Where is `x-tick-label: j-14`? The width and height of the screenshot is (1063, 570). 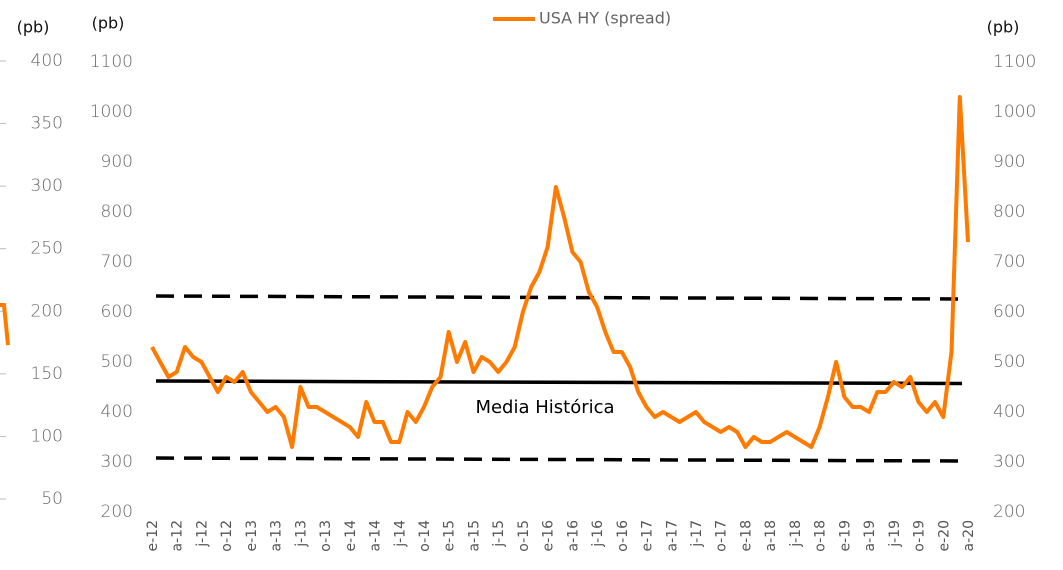
x-tick-label: j-14 is located at coordinates (400, 534).